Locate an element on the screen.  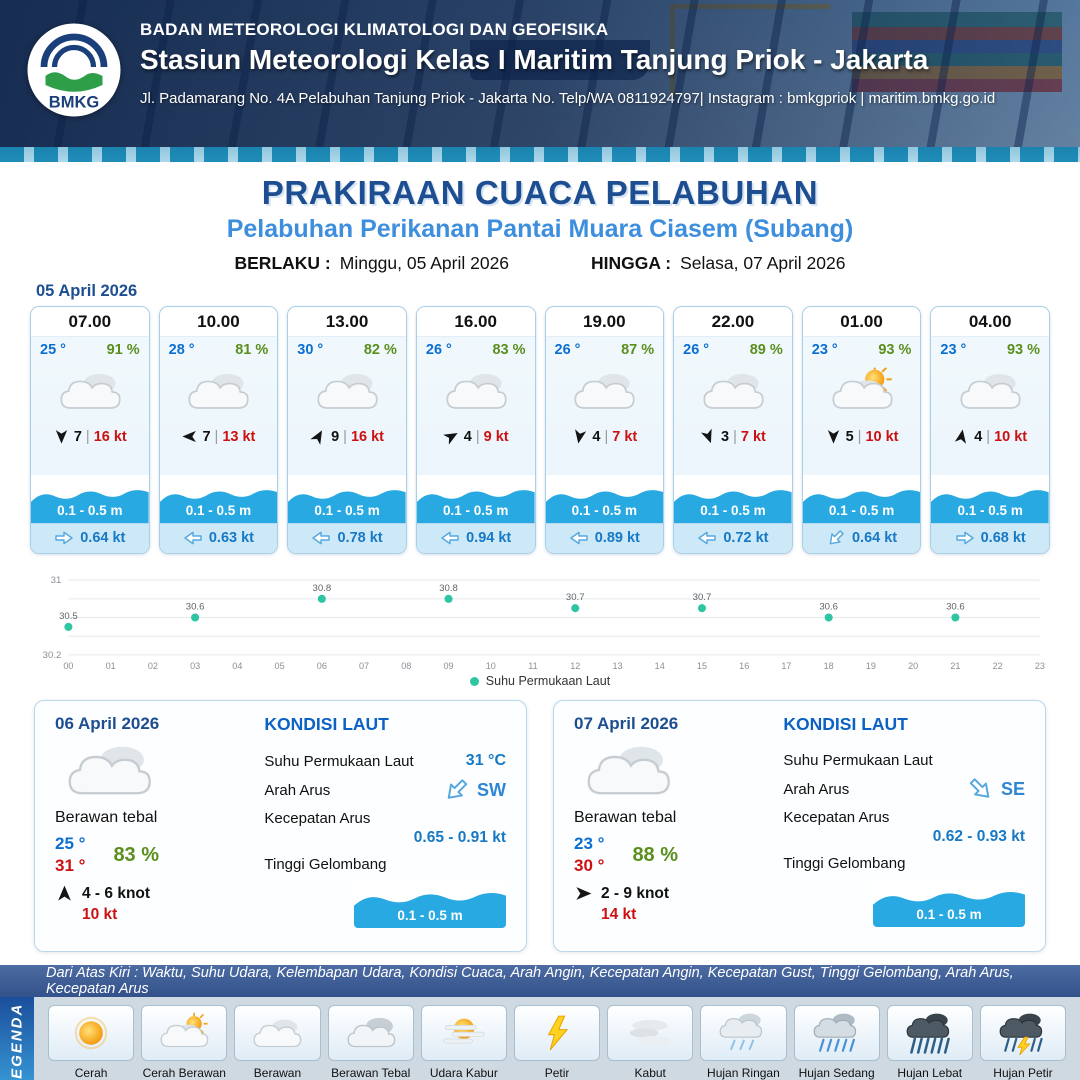
wave-height-box: 0.1 - 0.5 m is located at coordinates (430, 903).